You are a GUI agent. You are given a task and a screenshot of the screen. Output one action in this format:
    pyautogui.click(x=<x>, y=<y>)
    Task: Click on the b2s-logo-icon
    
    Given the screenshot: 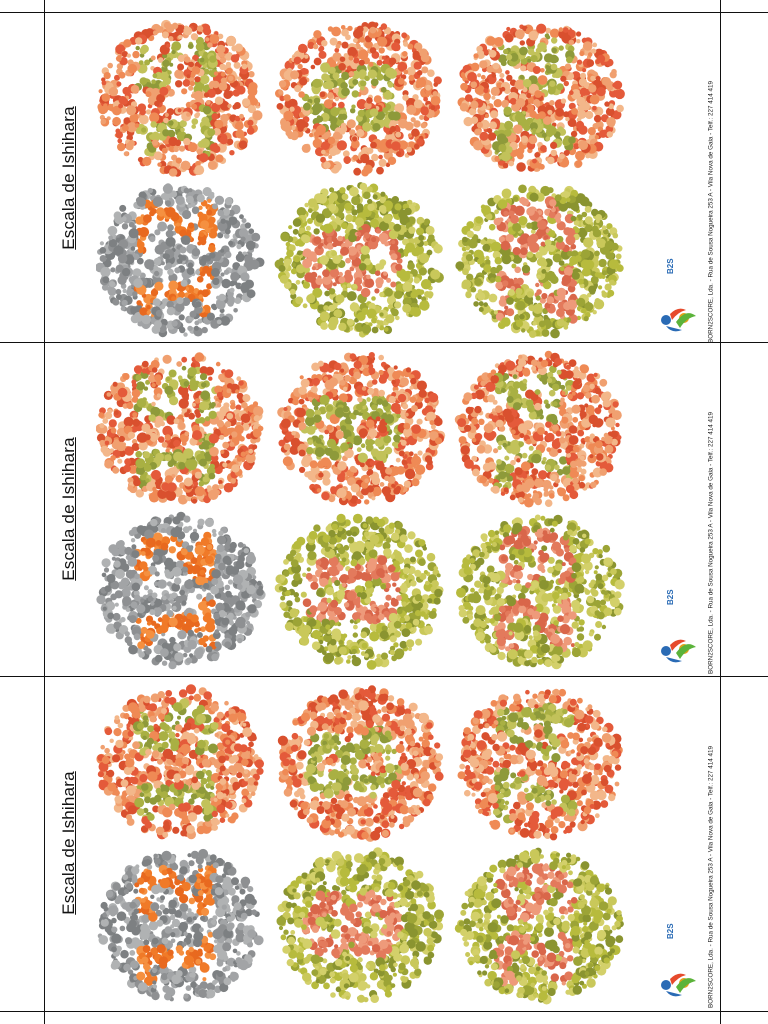 What is the action you would take?
    pyautogui.click(x=678, y=320)
    